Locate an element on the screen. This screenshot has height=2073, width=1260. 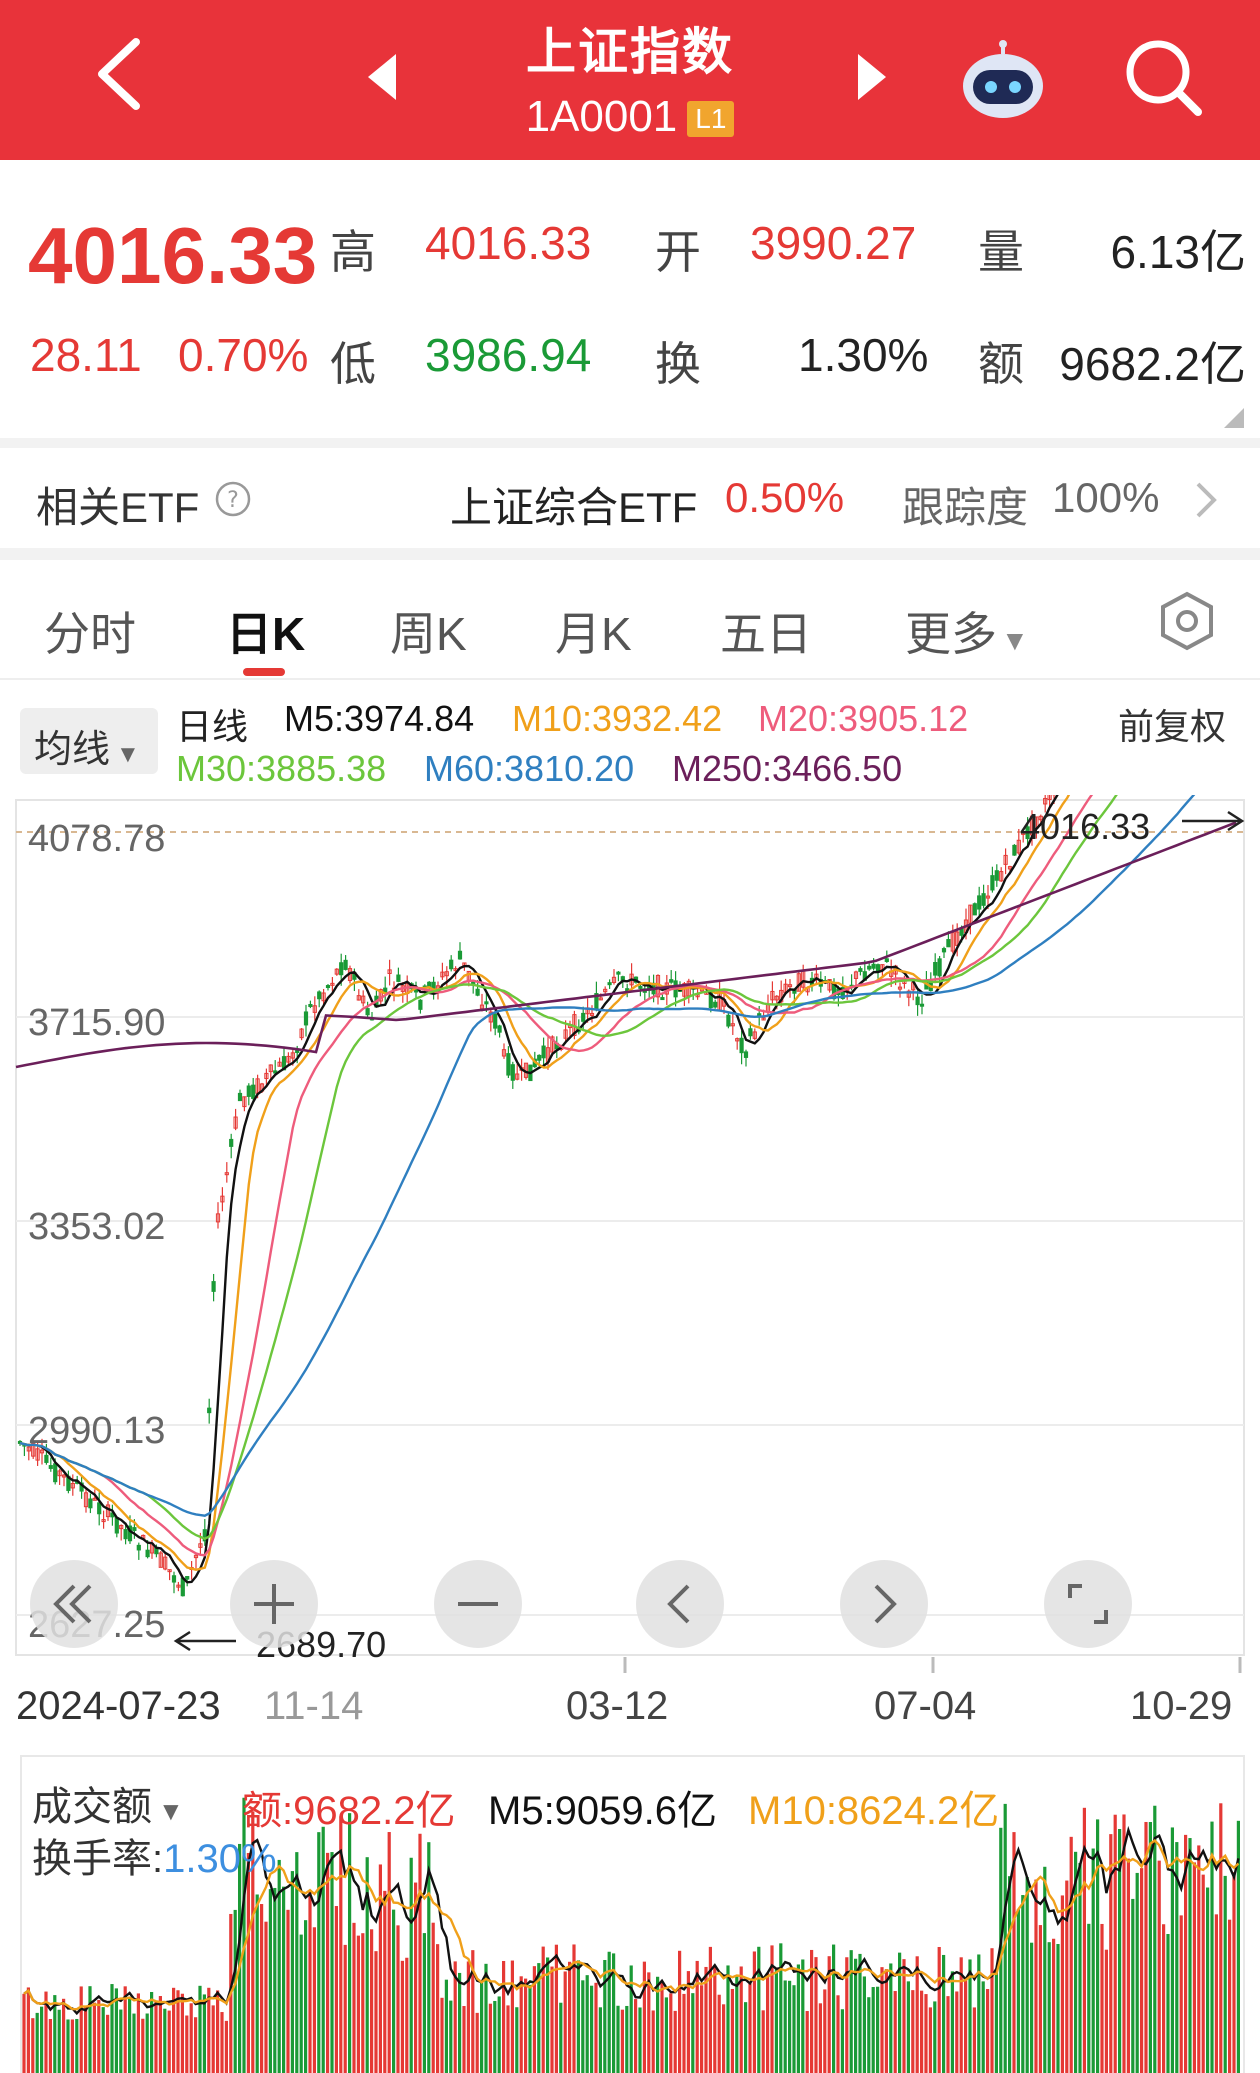
expand-corner-icon is located at coordinates (1234, 418).